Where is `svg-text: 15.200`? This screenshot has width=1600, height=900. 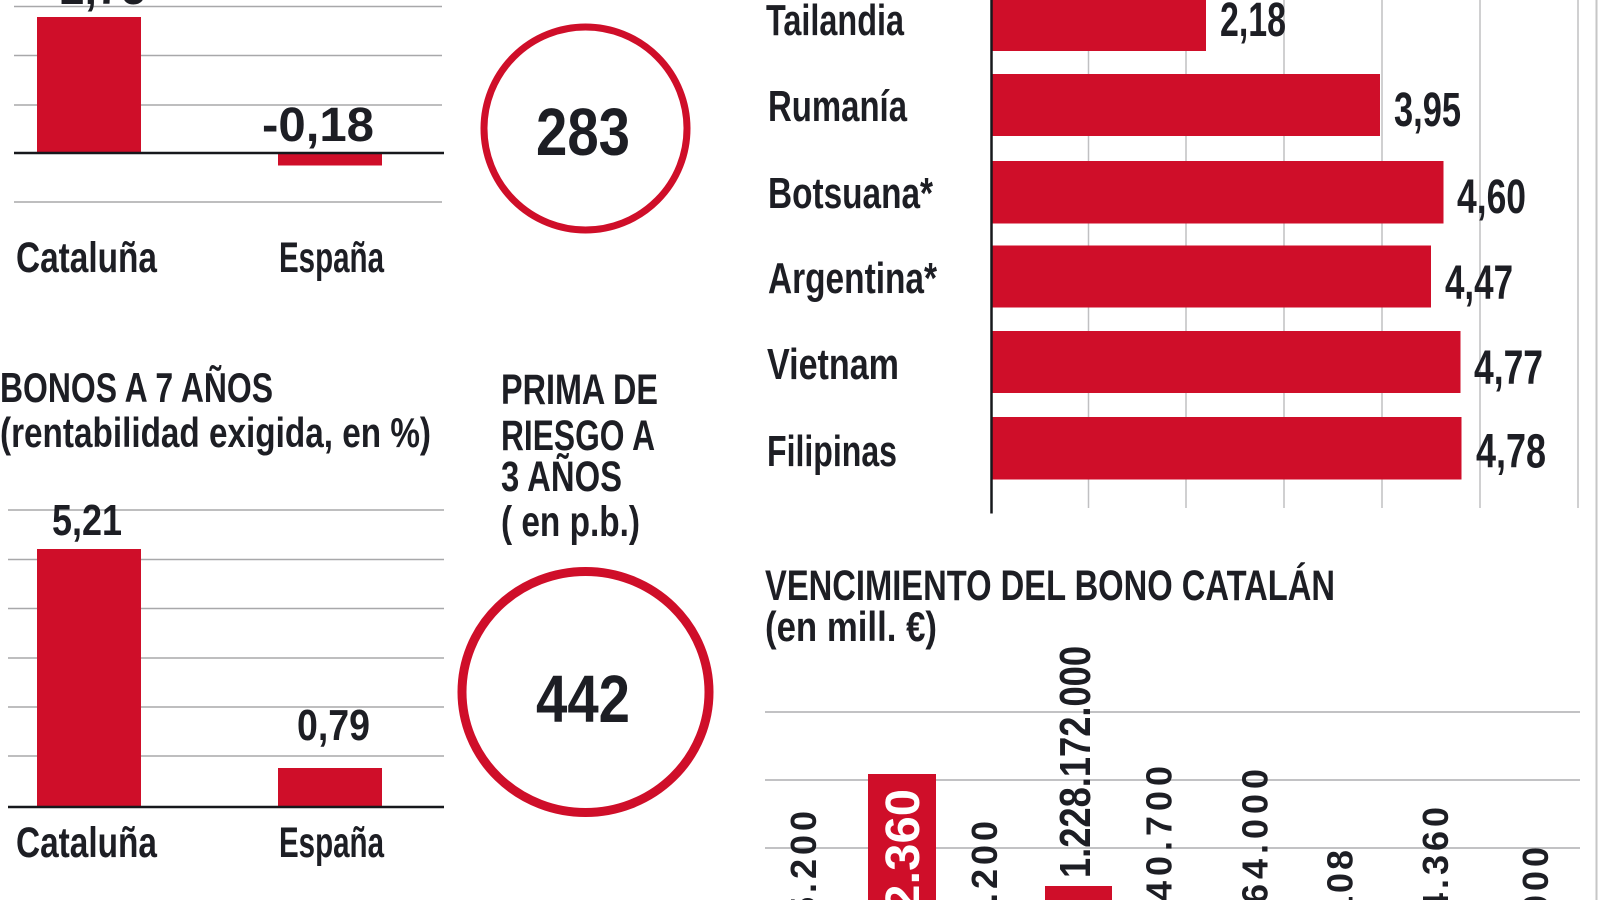 svg-text: 15.200 is located at coordinates (984, 860).